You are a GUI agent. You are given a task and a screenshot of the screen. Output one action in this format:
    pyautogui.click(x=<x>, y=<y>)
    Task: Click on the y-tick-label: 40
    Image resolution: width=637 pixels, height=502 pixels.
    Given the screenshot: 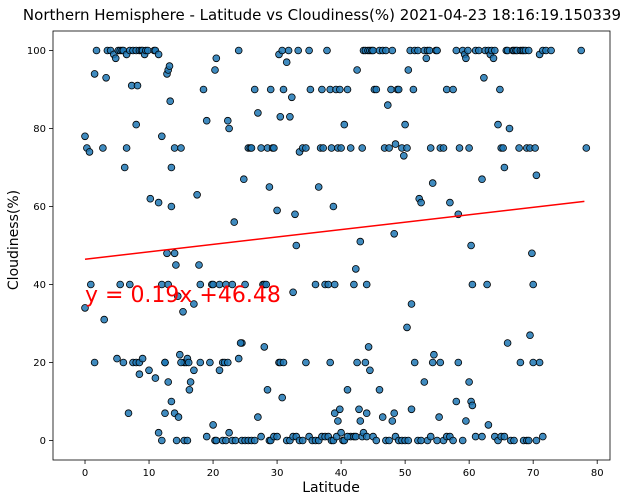 What is the action you would take?
    pyautogui.click(x=39, y=285)
    